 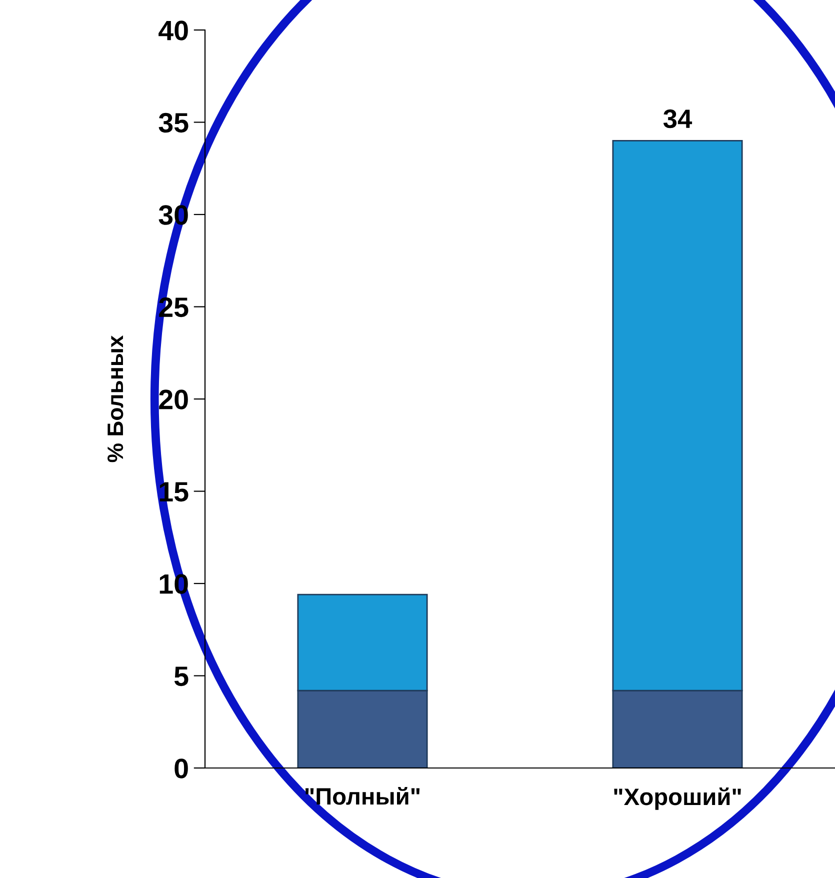 I want to click on y-tick-label: 35, so click(x=173, y=122).